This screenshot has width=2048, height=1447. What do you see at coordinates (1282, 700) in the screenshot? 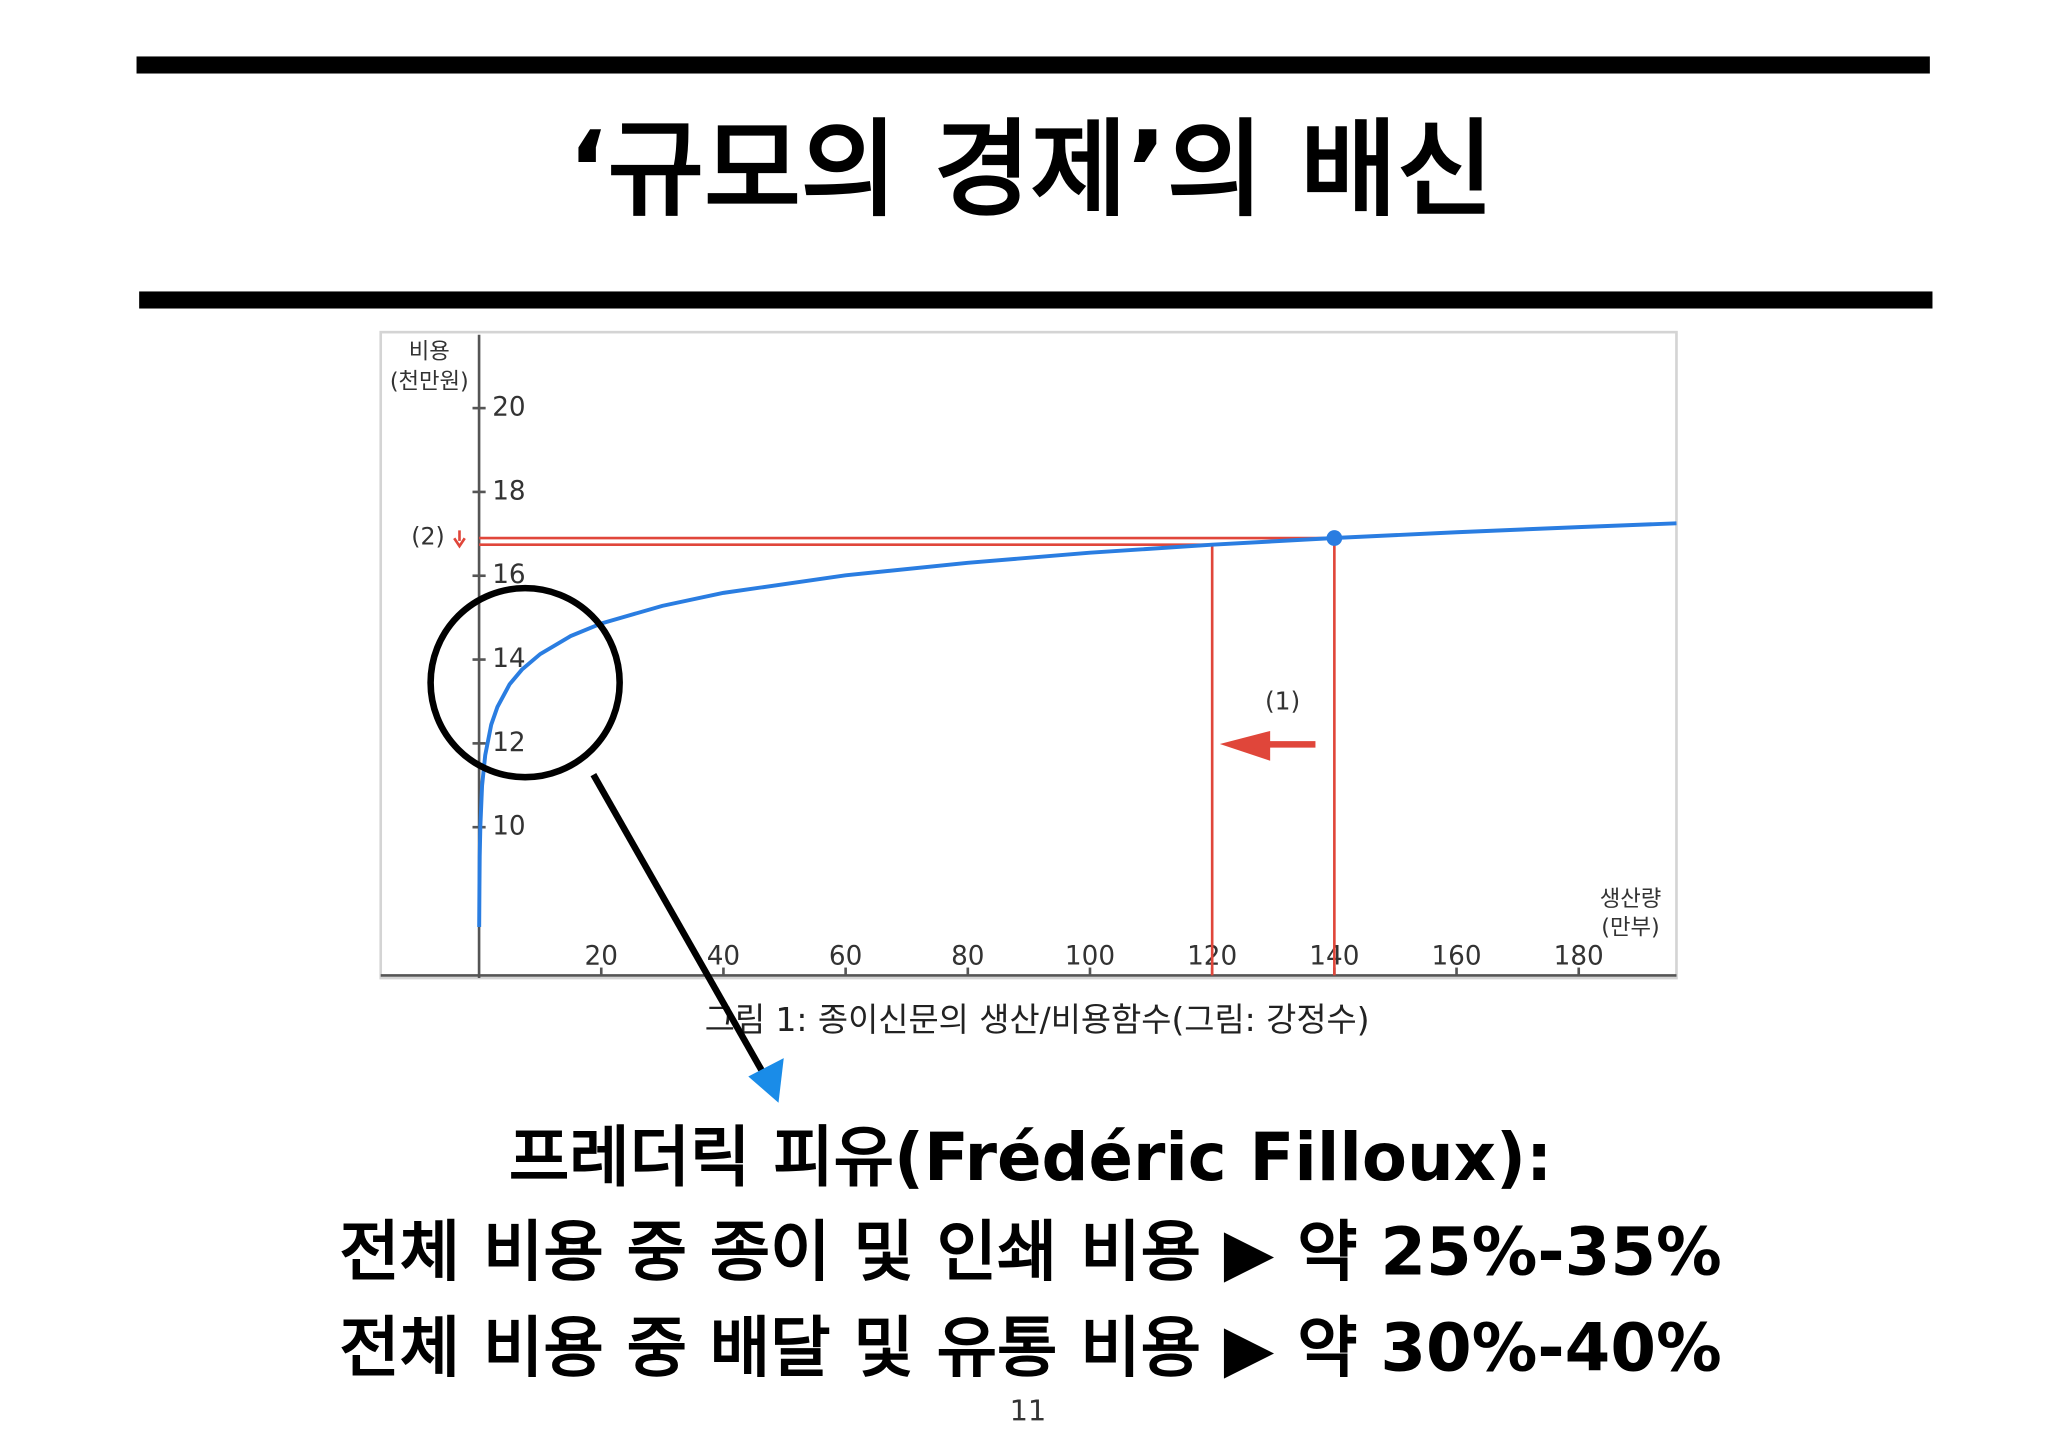
I see `annotation: (1)` at bounding box center [1282, 700].